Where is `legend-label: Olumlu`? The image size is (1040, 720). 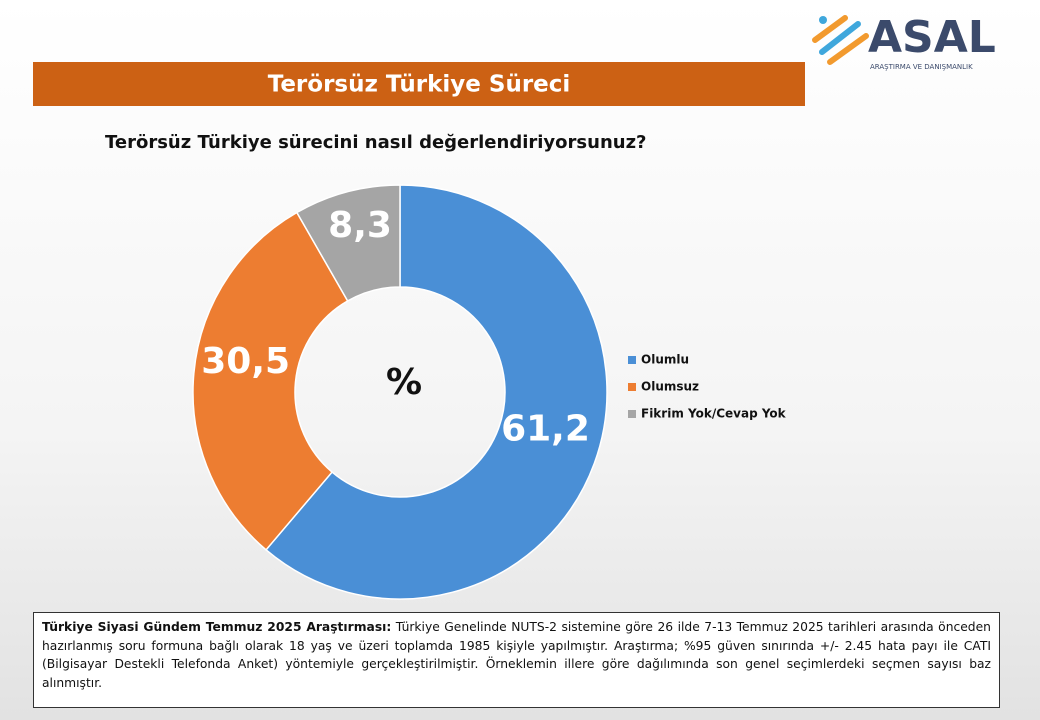
legend-label: Olumlu is located at coordinates (665, 360).